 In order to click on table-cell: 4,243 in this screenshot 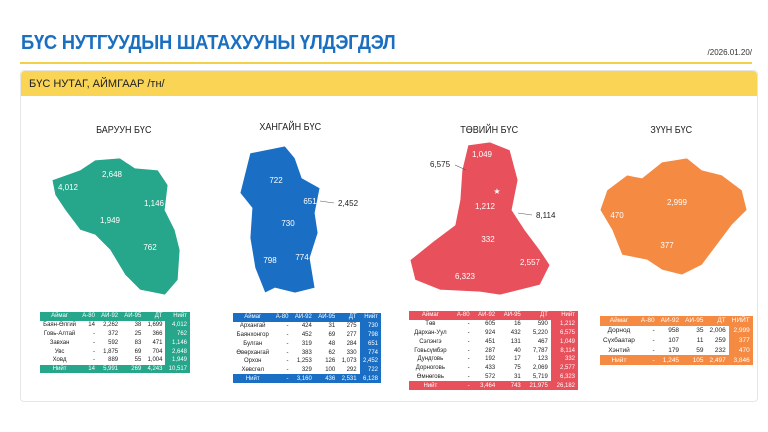, I will do `click(155, 369)`.